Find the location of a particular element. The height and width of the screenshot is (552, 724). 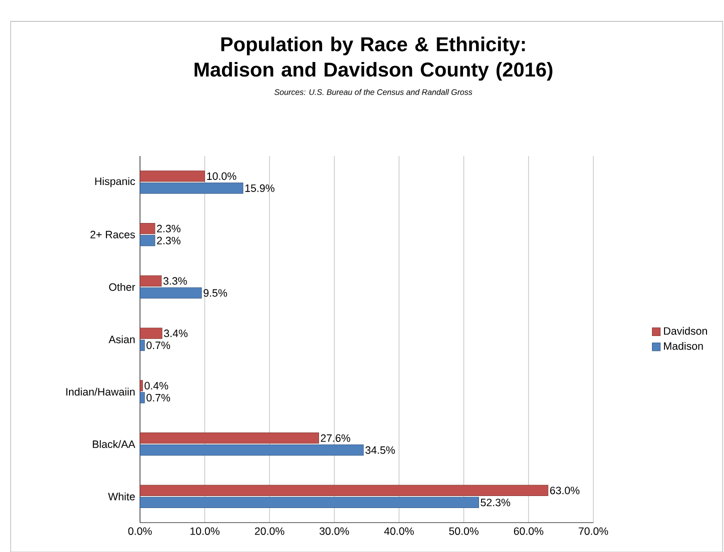

data-label: 15.9% is located at coordinates (259, 188).